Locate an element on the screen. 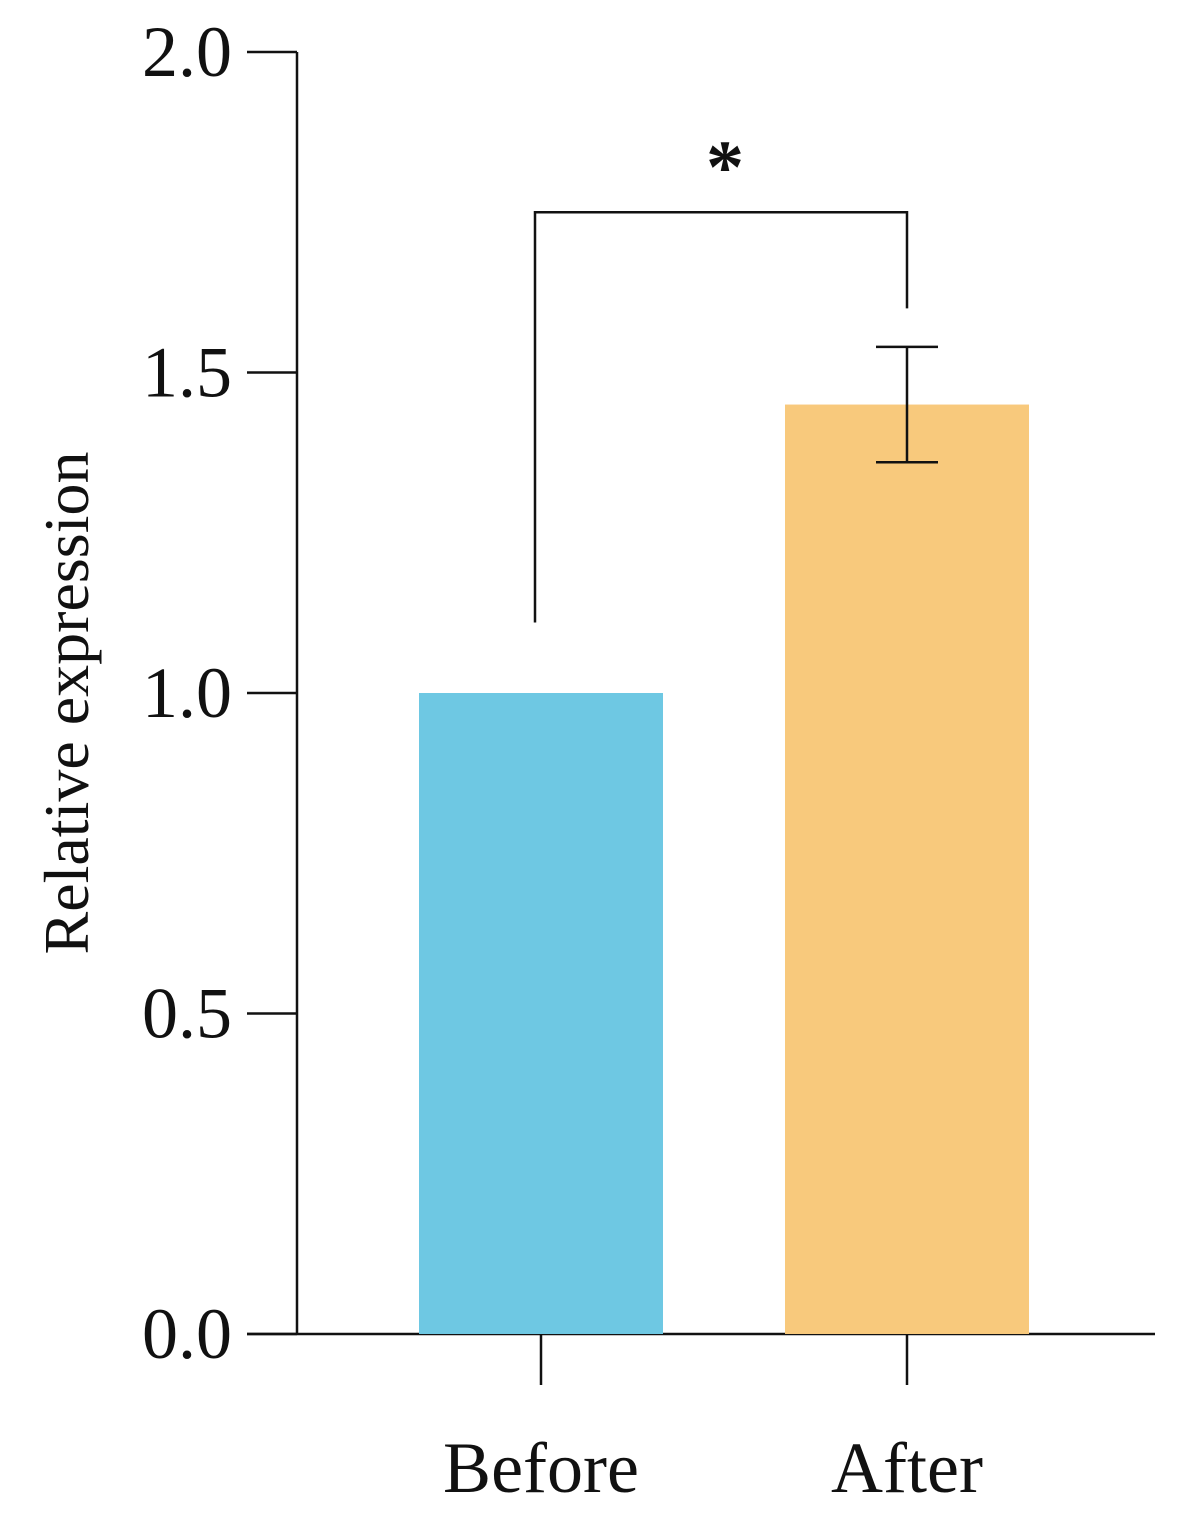  y-tick-label: 1.0 is located at coordinates (187, 693).